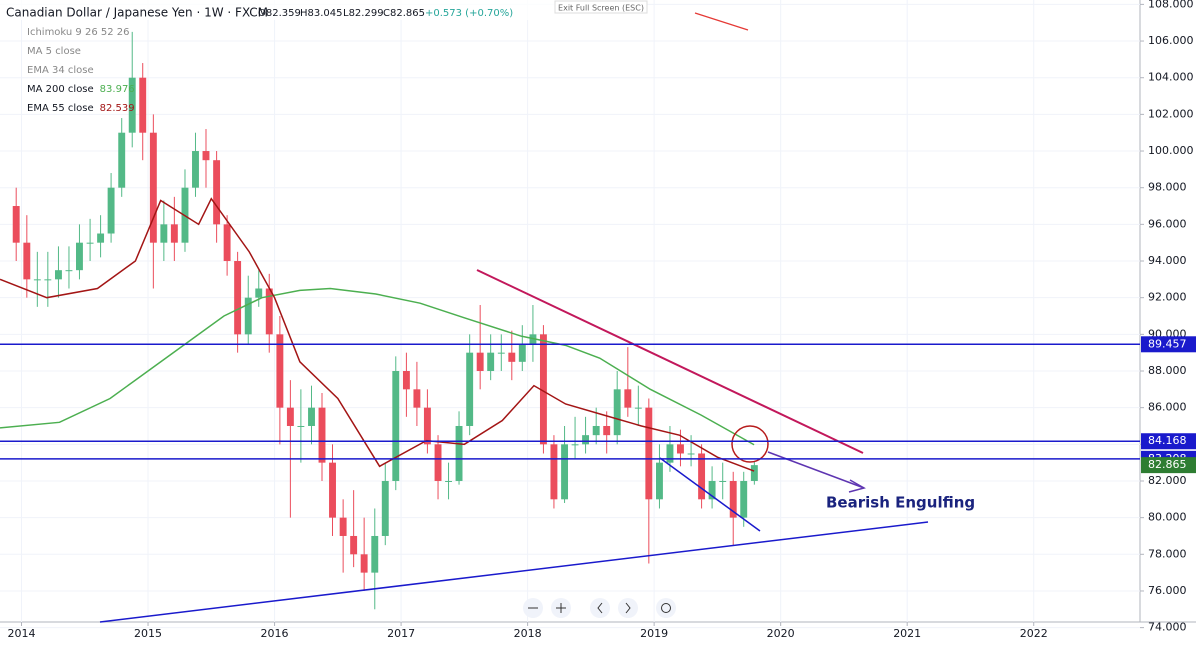 The width and height of the screenshot is (1196, 661). What do you see at coordinates (1167, 590) in the screenshot?
I see `y-tick-label: 76.000` at bounding box center [1167, 590].